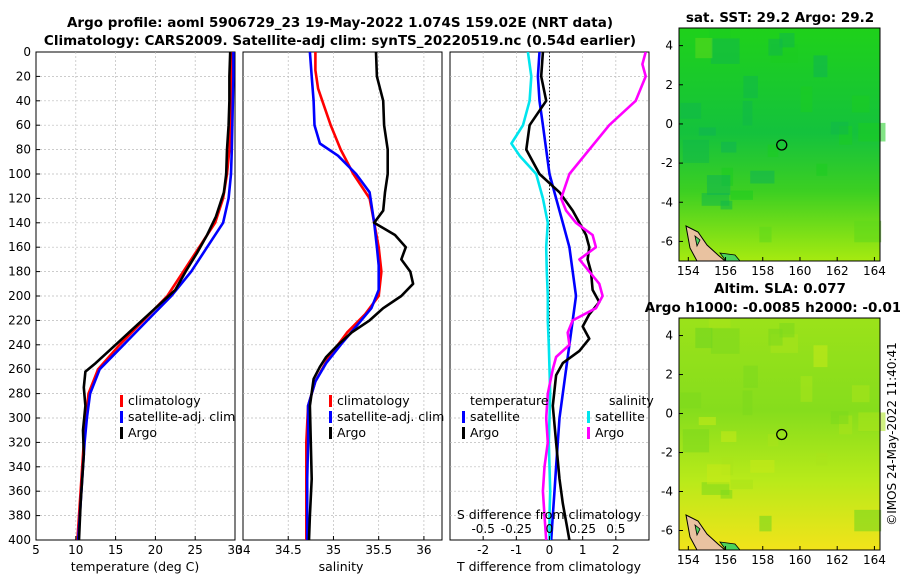 This screenshot has width=900, height=580. What do you see at coordinates (343, 296) in the screenshot?
I see `series-satellite-adj-clim` at bounding box center [343, 296].